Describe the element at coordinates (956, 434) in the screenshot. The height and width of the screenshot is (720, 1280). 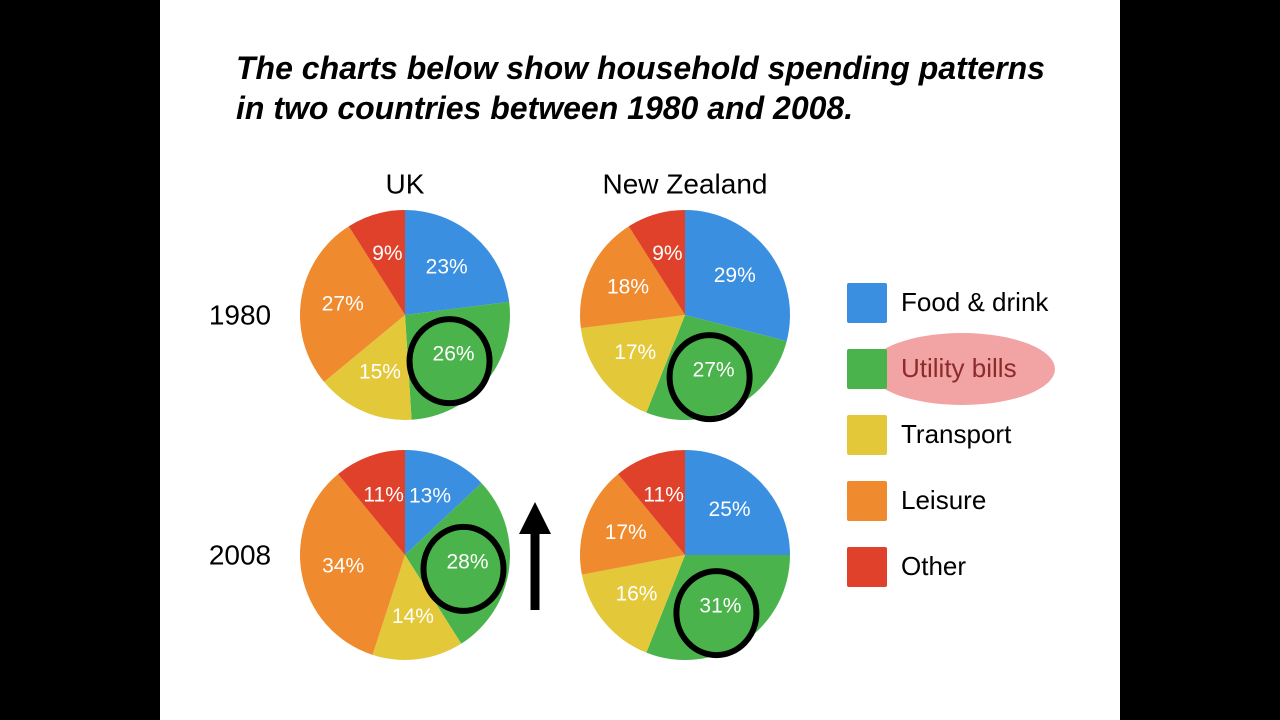
I see `legend-label: Transport` at that location.